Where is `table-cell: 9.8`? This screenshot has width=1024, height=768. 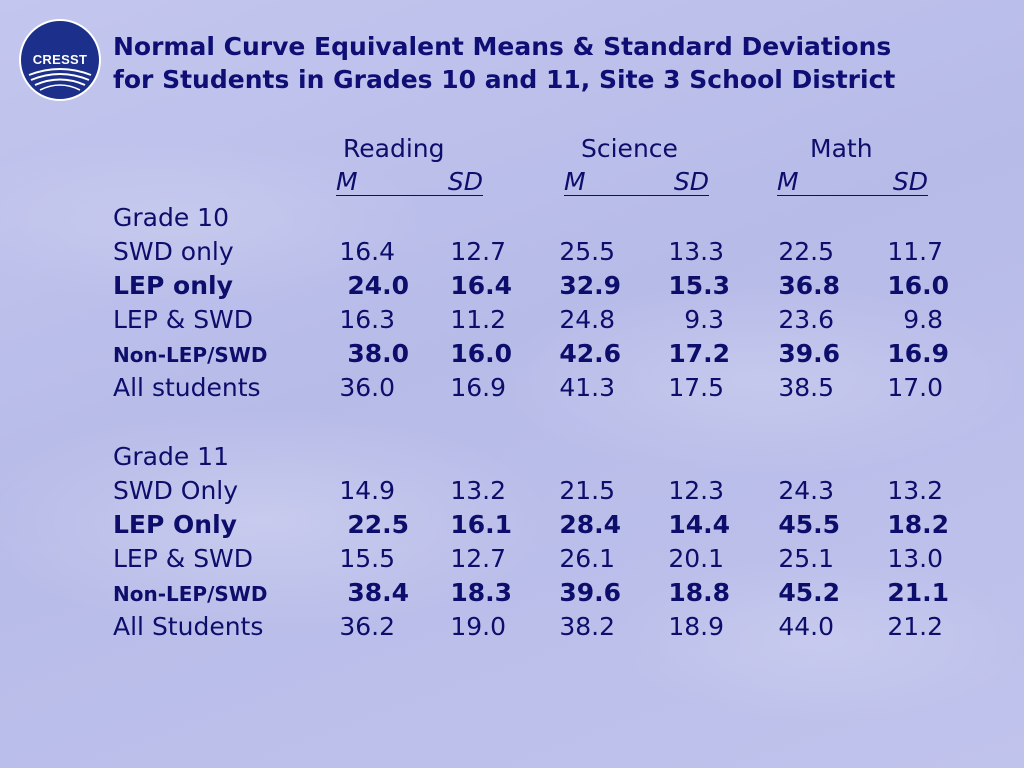
table-cell: 9.8 is located at coordinates (923, 319).